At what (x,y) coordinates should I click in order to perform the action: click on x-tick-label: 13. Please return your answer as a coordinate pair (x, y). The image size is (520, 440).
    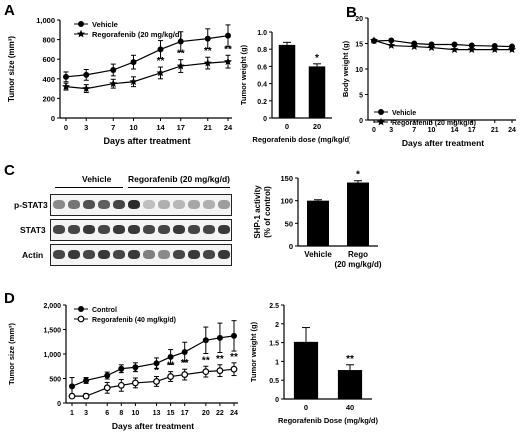
    Looking at the image, I should click on (157, 413).